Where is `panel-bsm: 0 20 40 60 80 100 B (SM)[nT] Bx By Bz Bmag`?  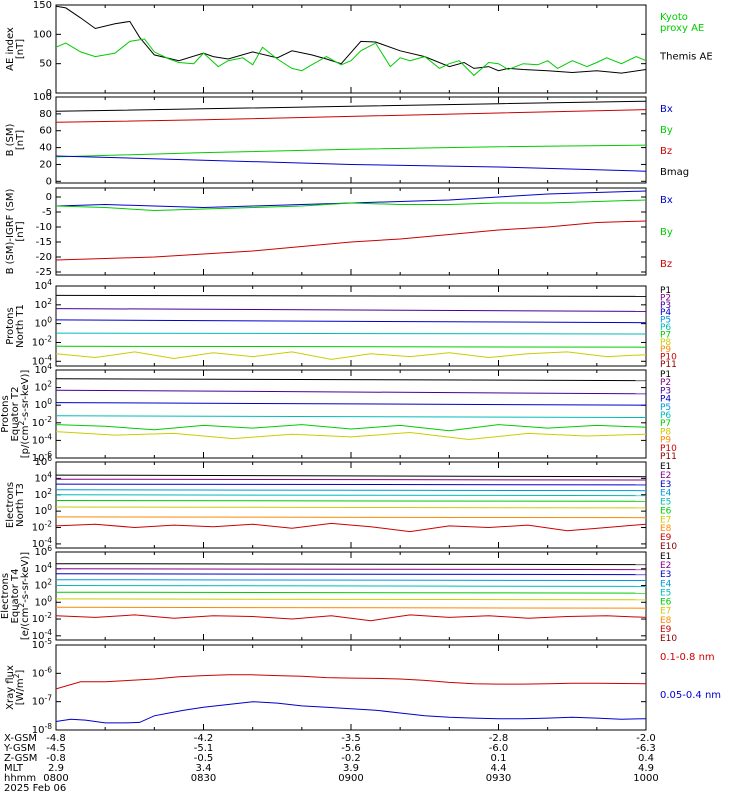 panel-bsm: 0 20 40 60 80 100 B (SM)[nT] Bx By Bz Bmag is located at coordinates (347, 139).